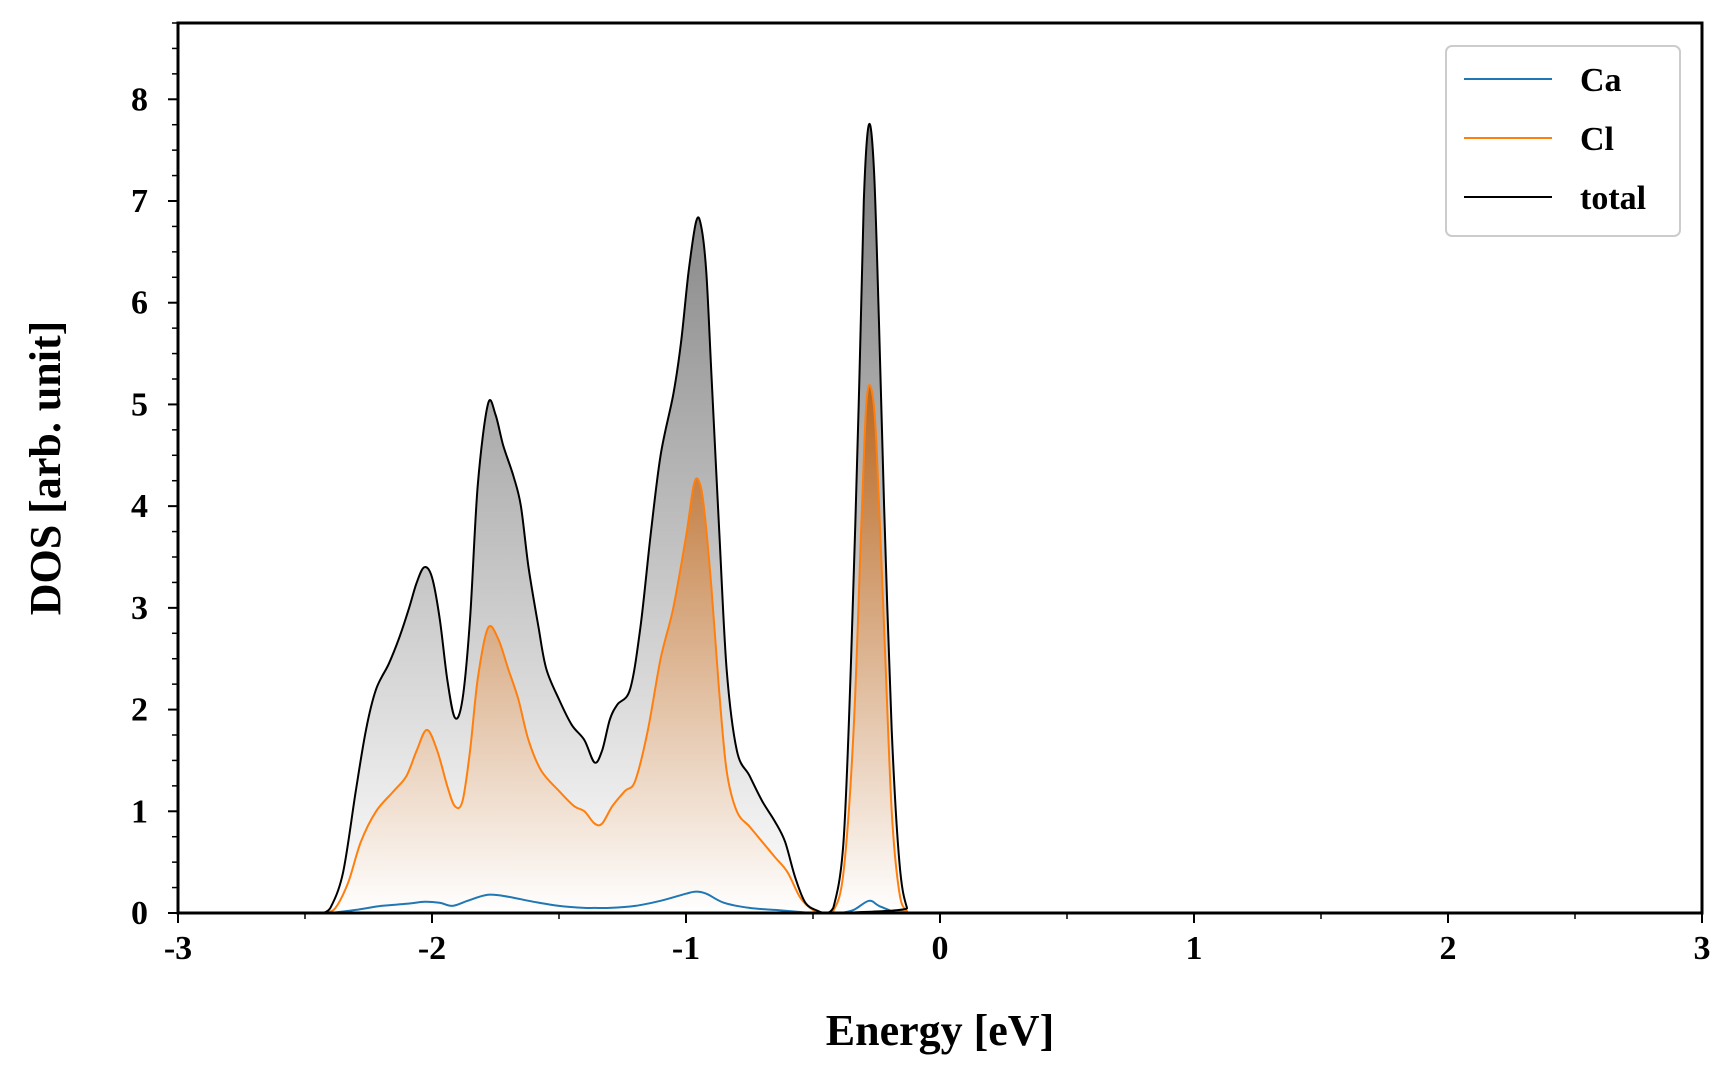 This screenshot has height=1080, width=1728. Describe the element at coordinates (1448, 948) in the screenshot. I see `x-tick-label: 2` at that location.